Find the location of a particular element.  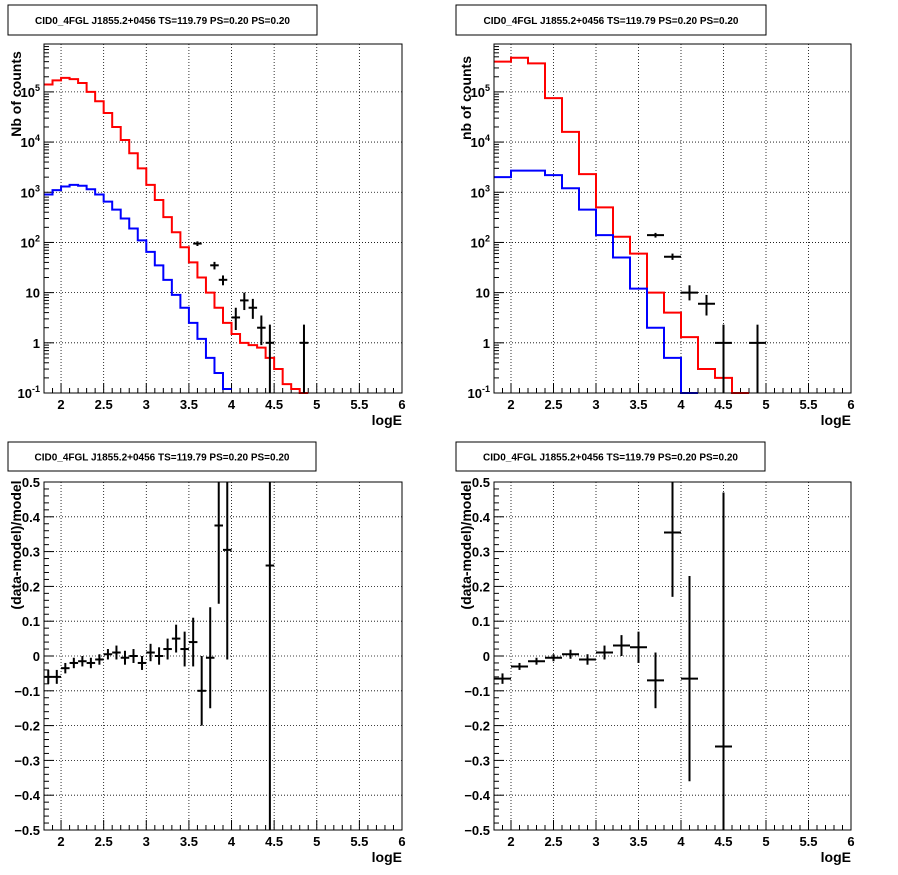

series-1-step-line is located at coordinates (621, 225).